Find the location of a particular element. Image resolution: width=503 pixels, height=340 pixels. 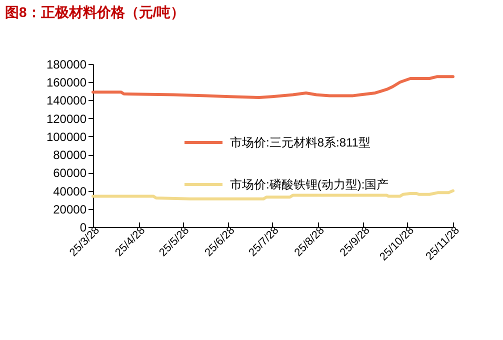

y-tick-label: 20000 is located at coordinates (70, 209).